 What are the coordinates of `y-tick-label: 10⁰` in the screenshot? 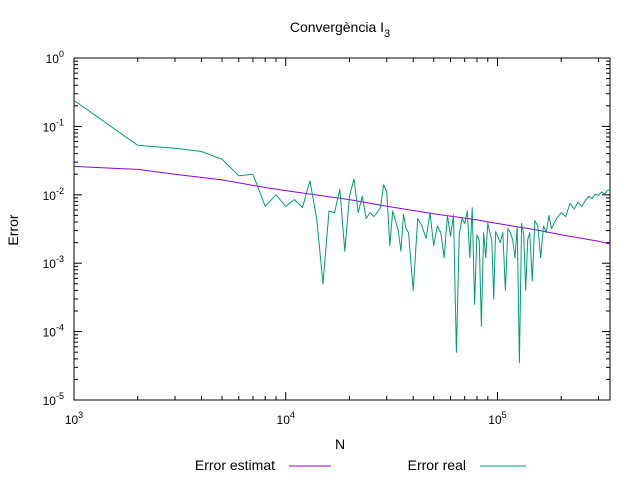 It's located at (55, 57).